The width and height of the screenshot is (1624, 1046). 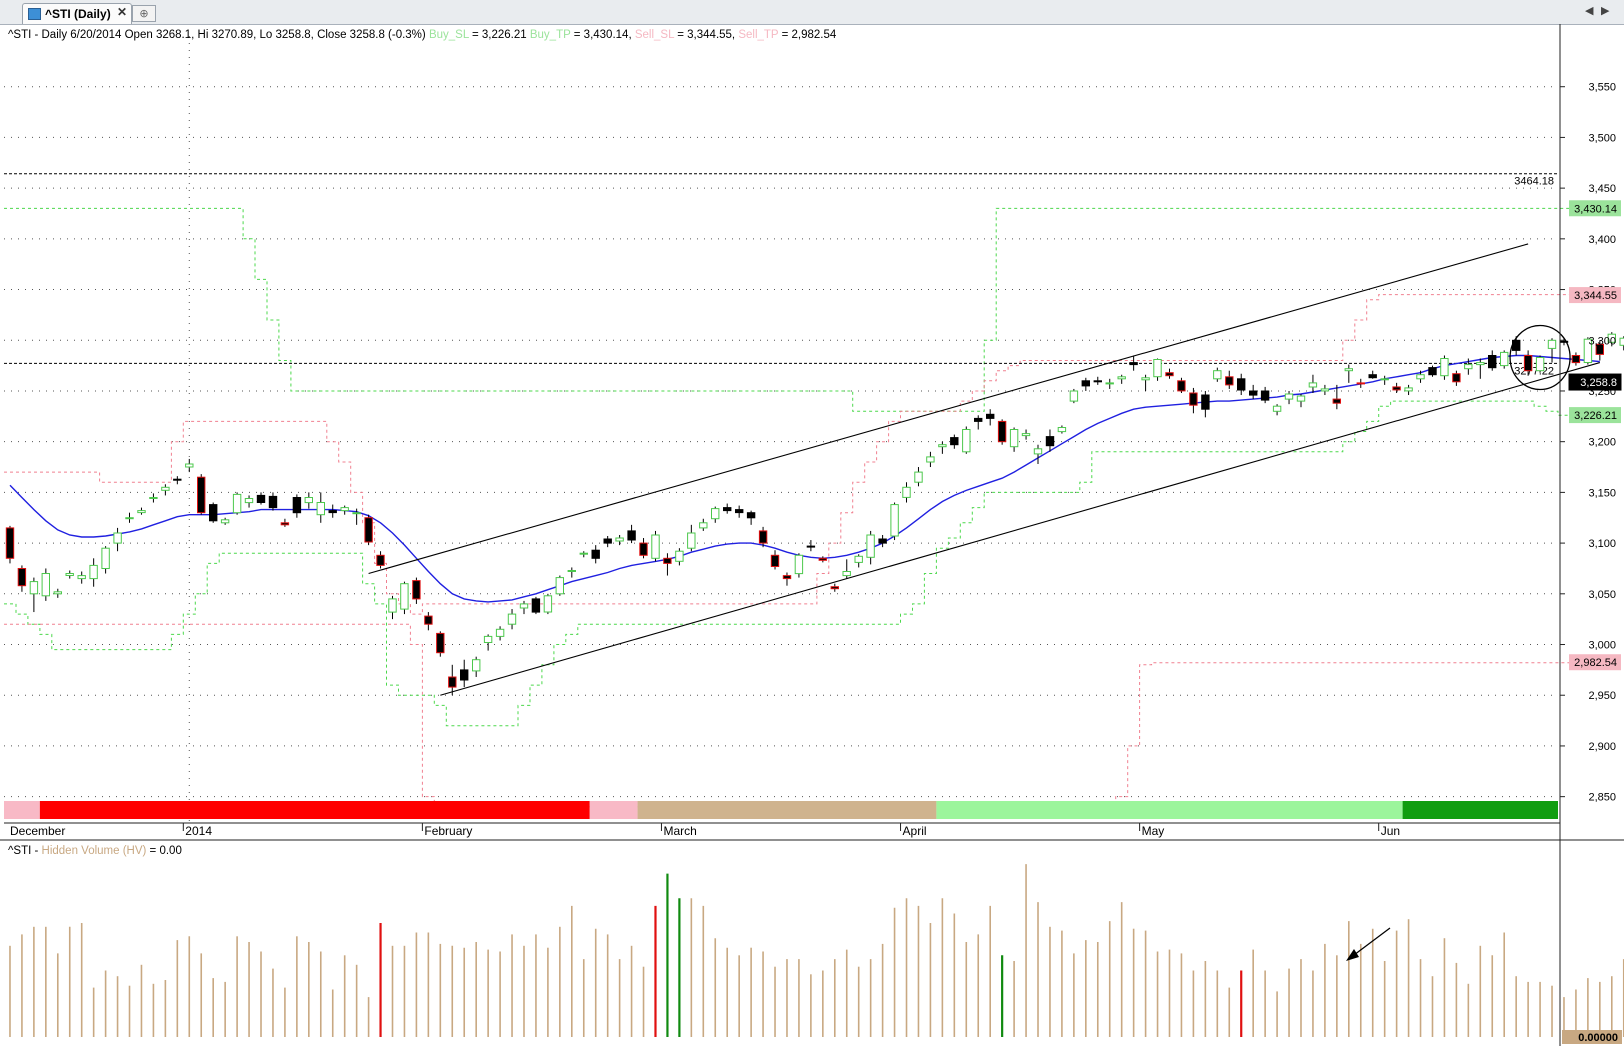 I want to click on chart-tab: ^STI (Daily) ✕, so click(x=77, y=13).